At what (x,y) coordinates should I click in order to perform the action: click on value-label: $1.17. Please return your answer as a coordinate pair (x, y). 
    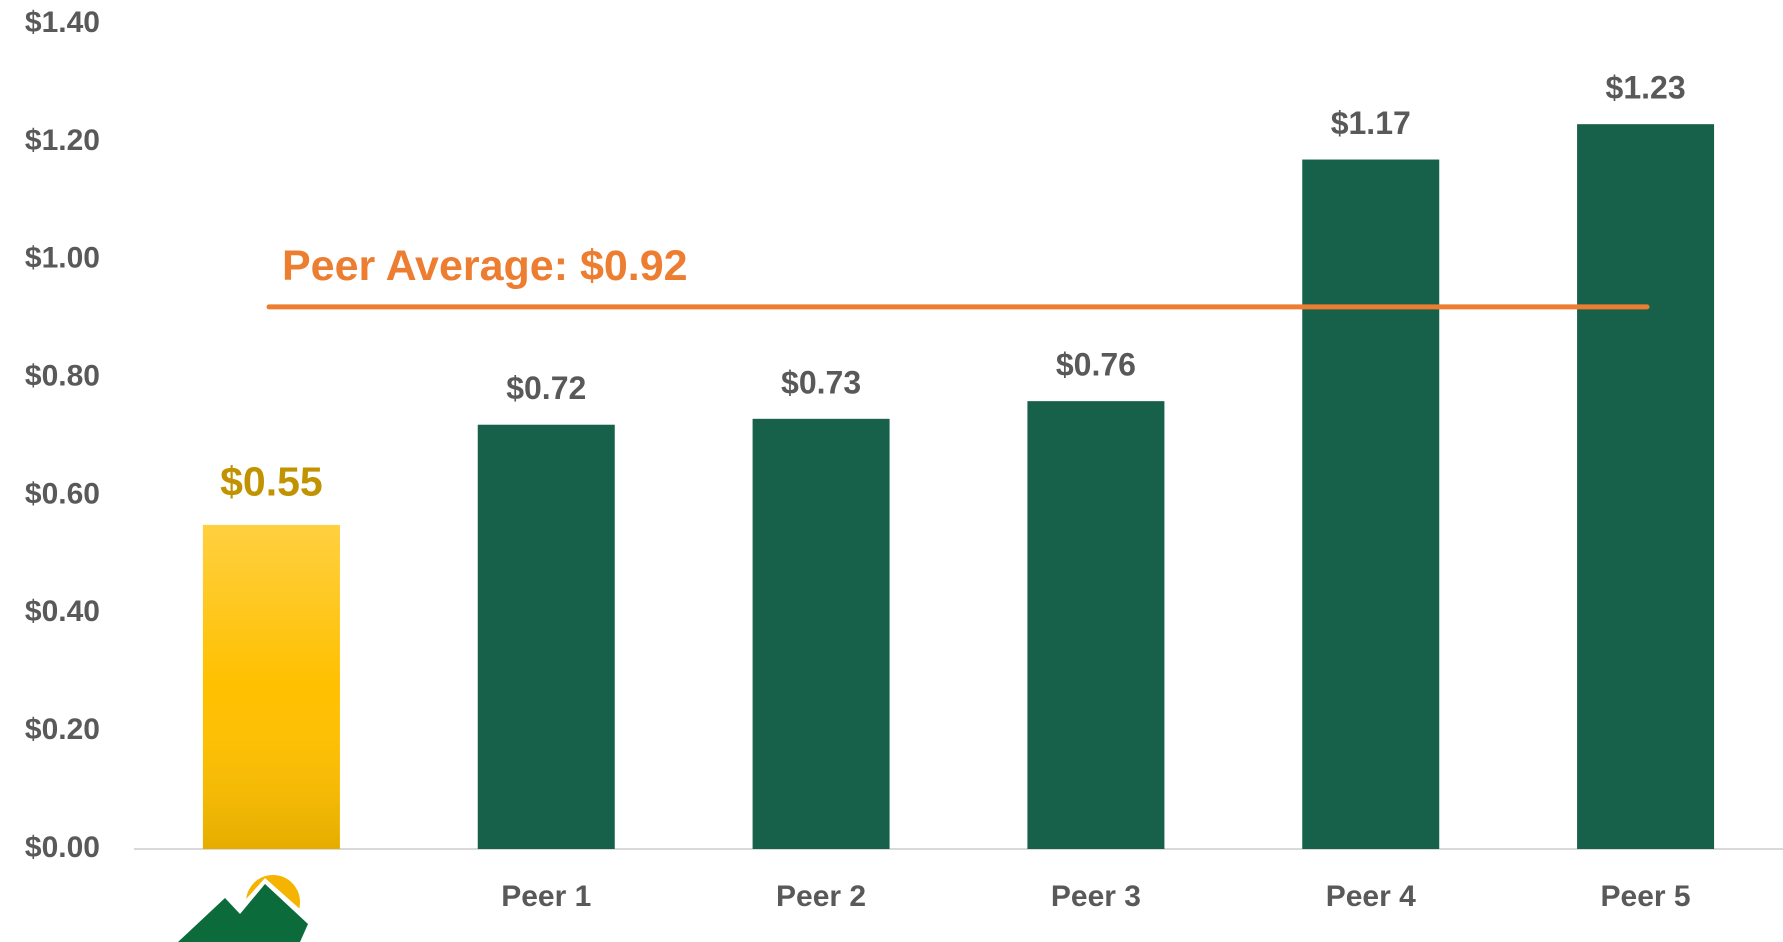
    Looking at the image, I should click on (1371, 123).